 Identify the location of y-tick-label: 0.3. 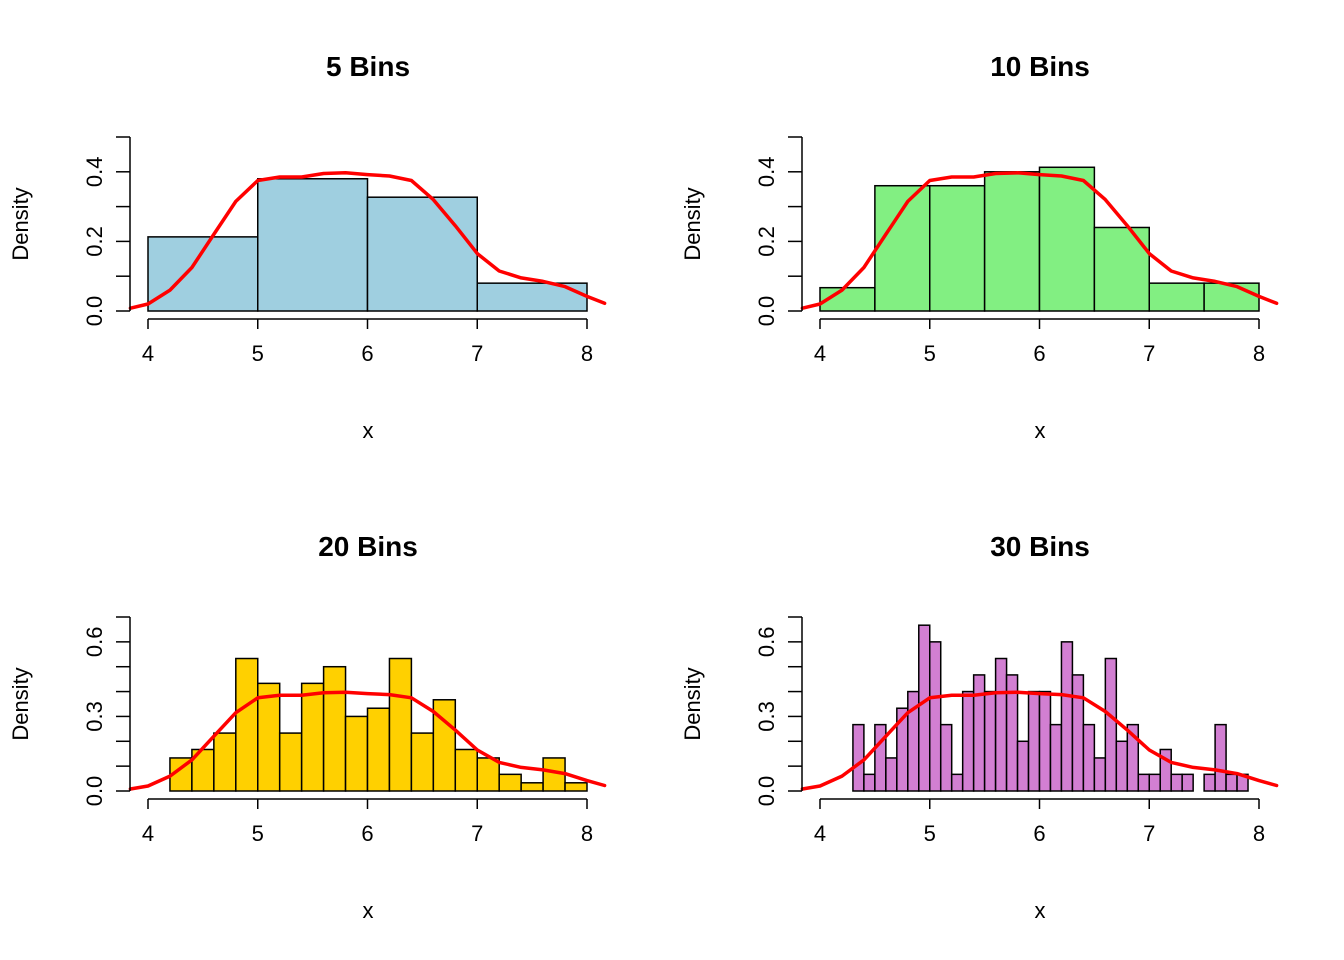
(94, 716).